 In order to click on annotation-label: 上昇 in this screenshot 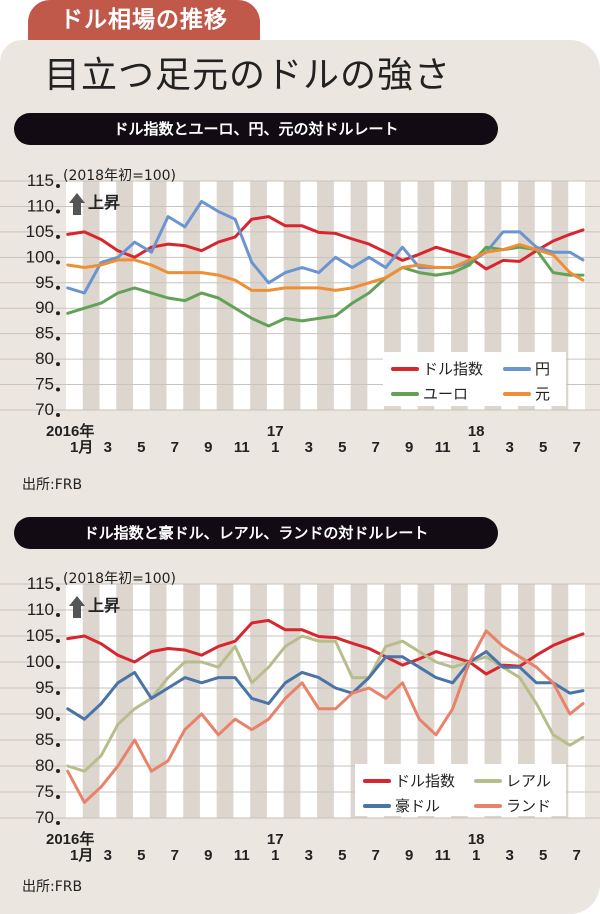, I will do `click(104, 202)`.